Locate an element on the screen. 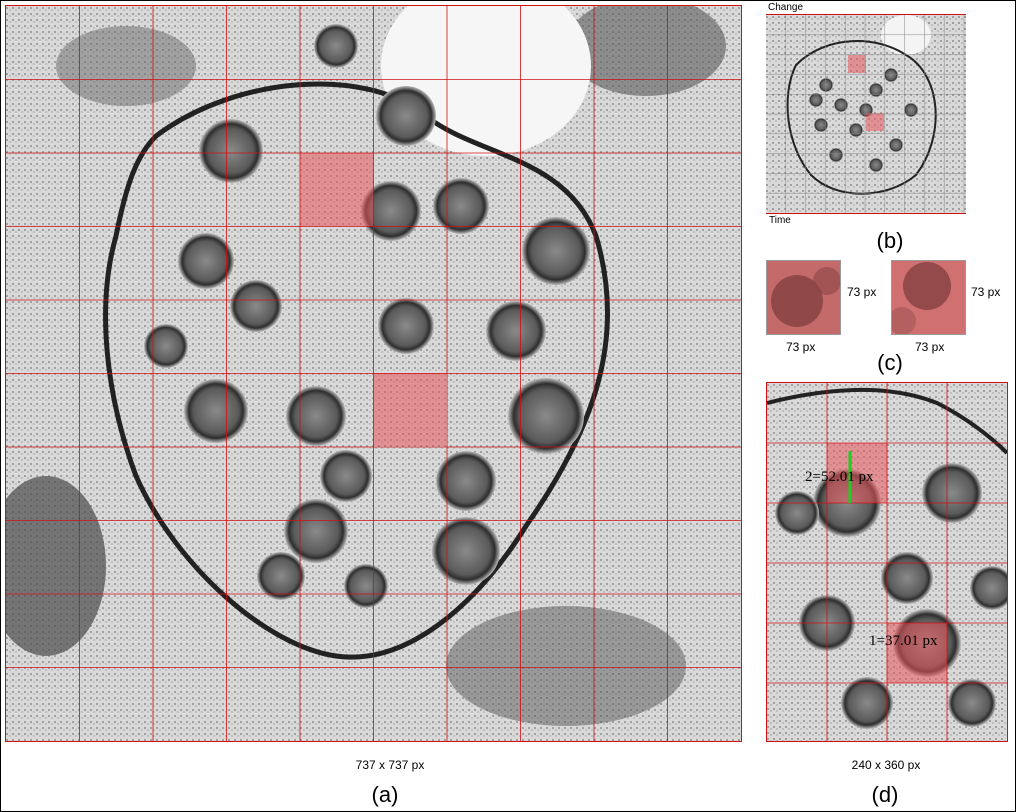 The width and height of the screenshot is (1016, 812). panel-d-image: 2=52.01 px 1=37.01 px is located at coordinates (887, 562).